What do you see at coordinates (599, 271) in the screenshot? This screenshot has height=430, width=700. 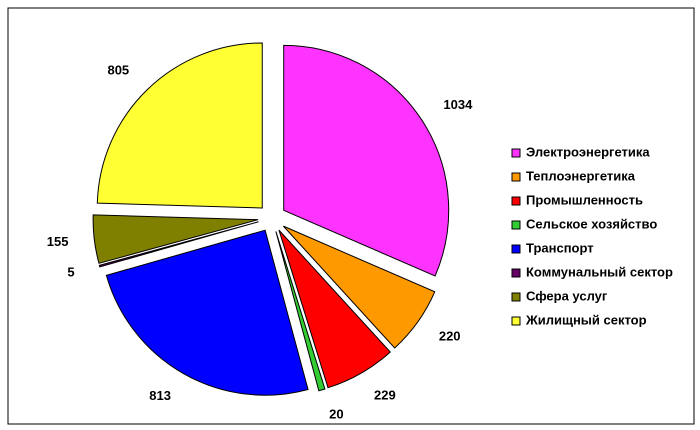 I see `legend-label: Коммунальный сектор` at bounding box center [599, 271].